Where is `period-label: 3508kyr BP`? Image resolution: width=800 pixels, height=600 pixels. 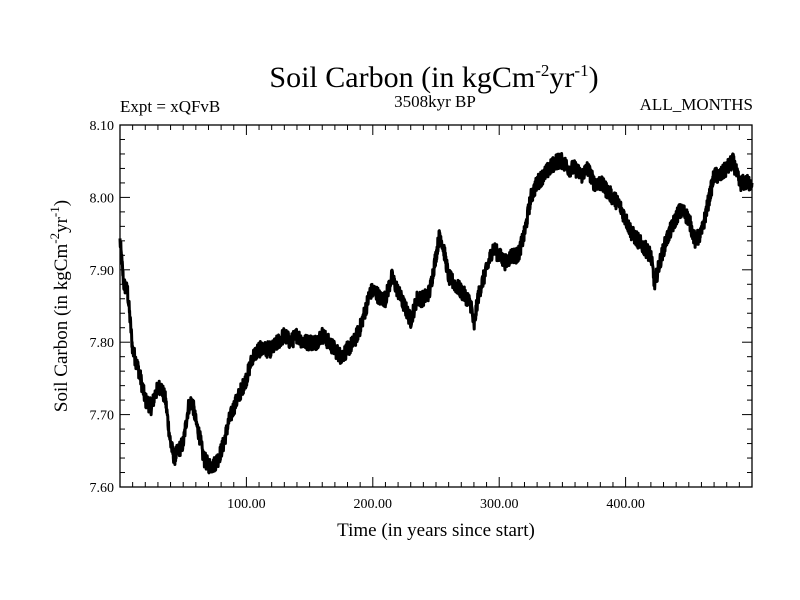
period-label: 3508kyr BP is located at coordinates (435, 101).